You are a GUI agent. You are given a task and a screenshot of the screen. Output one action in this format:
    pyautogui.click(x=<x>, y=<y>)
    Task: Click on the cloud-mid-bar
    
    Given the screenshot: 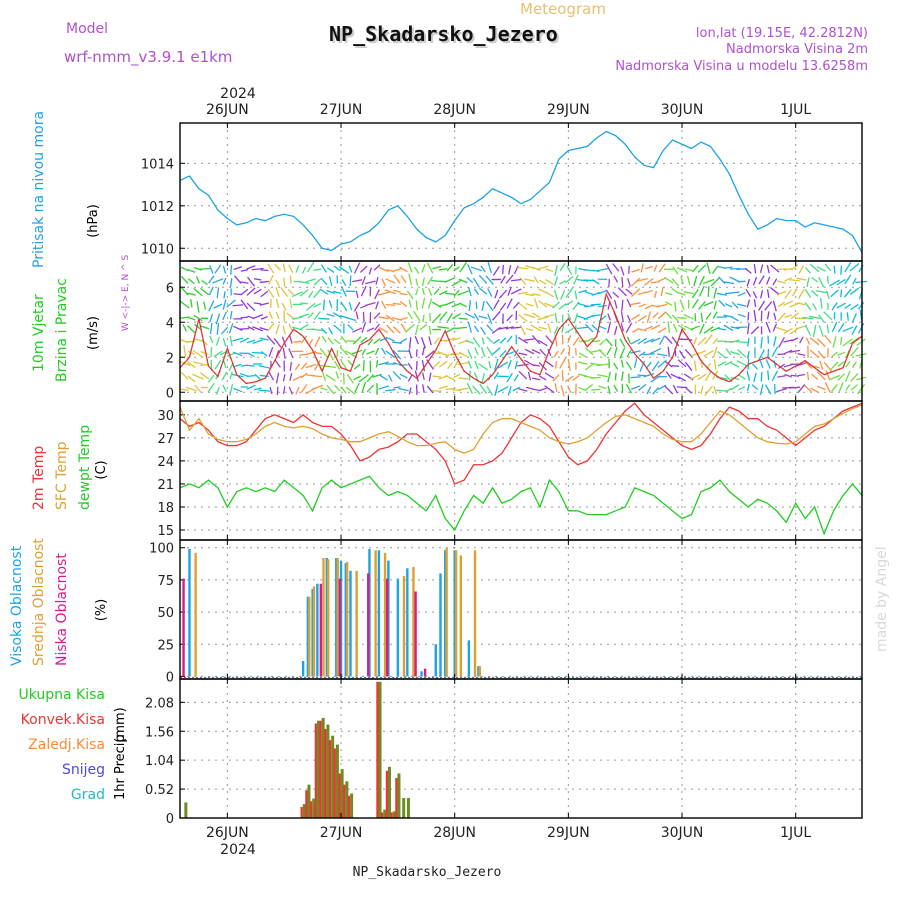 What is the action you would take?
    pyautogui.click(x=195, y=614)
    